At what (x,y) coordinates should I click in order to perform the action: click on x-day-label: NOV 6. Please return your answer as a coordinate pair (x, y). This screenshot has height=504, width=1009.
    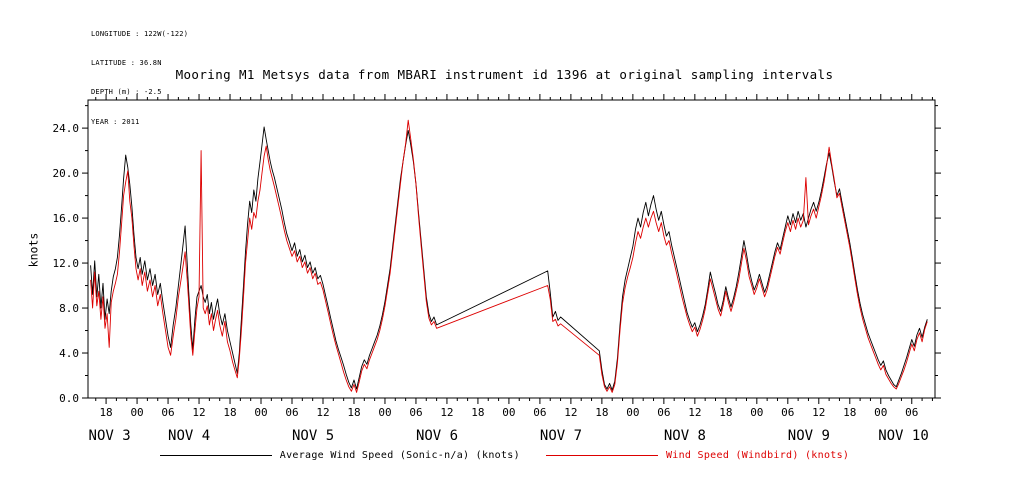
    Looking at the image, I should click on (437, 436).